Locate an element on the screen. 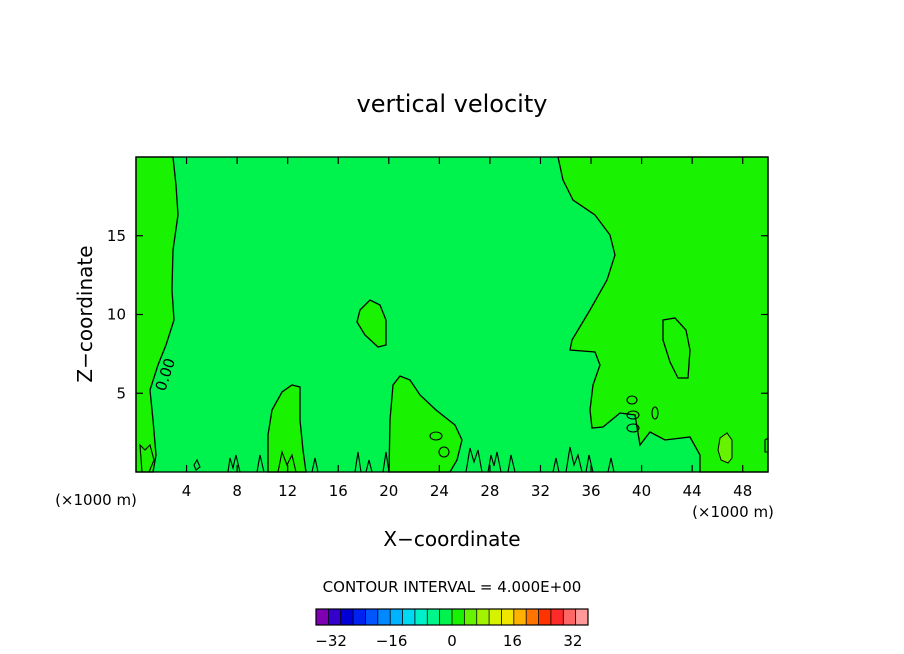  colorbar-tick-label: −16 is located at coordinates (392, 641).